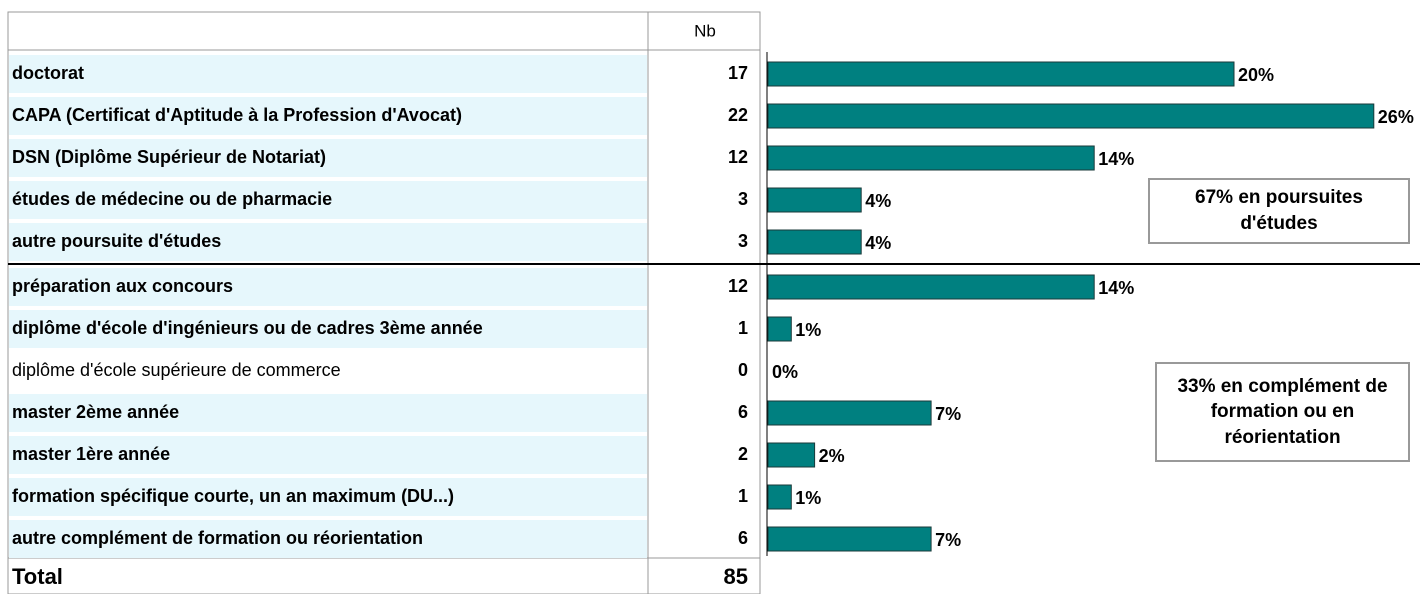  What do you see at coordinates (1256, 75) in the screenshot?
I see `value-label: 20%` at bounding box center [1256, 75].